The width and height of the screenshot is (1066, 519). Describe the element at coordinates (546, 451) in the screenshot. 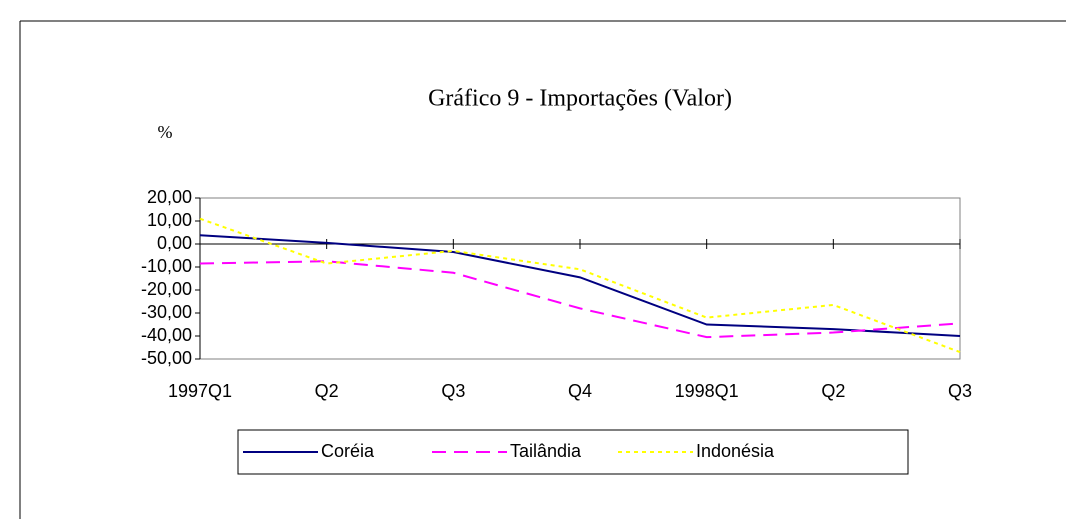

I see `legend-label: Tailândia` at that location.